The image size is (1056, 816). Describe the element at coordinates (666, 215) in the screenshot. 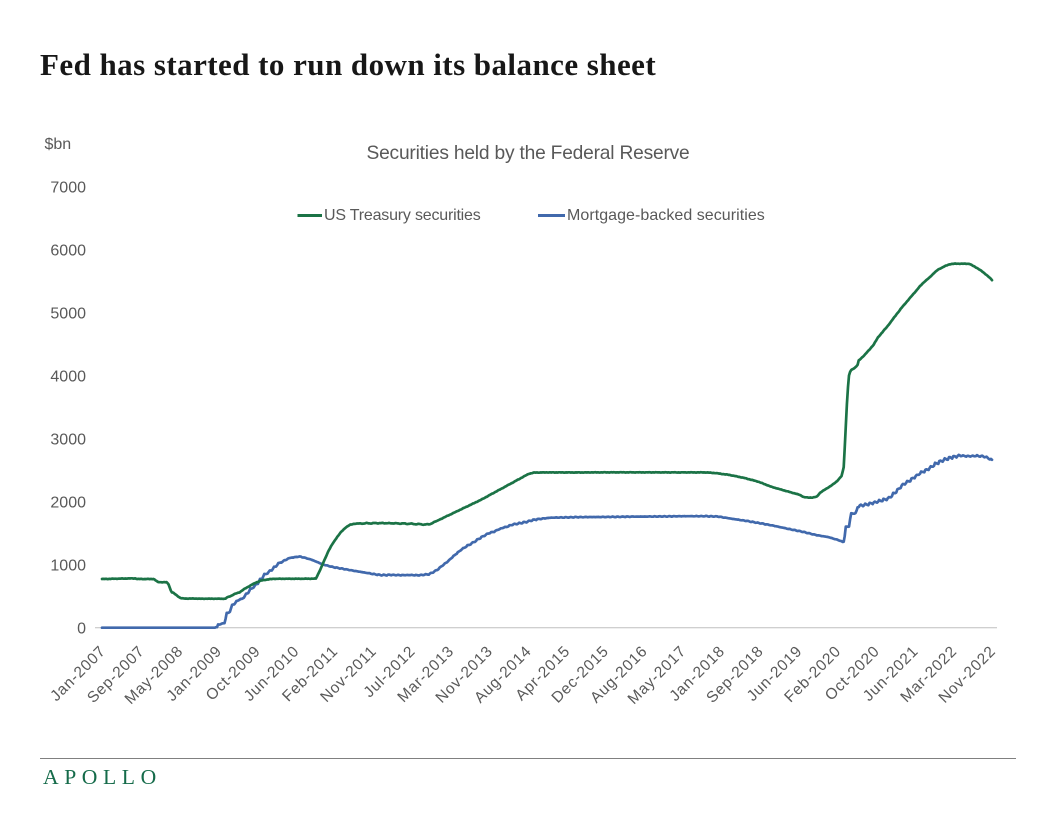

I see `svg-text: Mortgage-backed securities` at that location.